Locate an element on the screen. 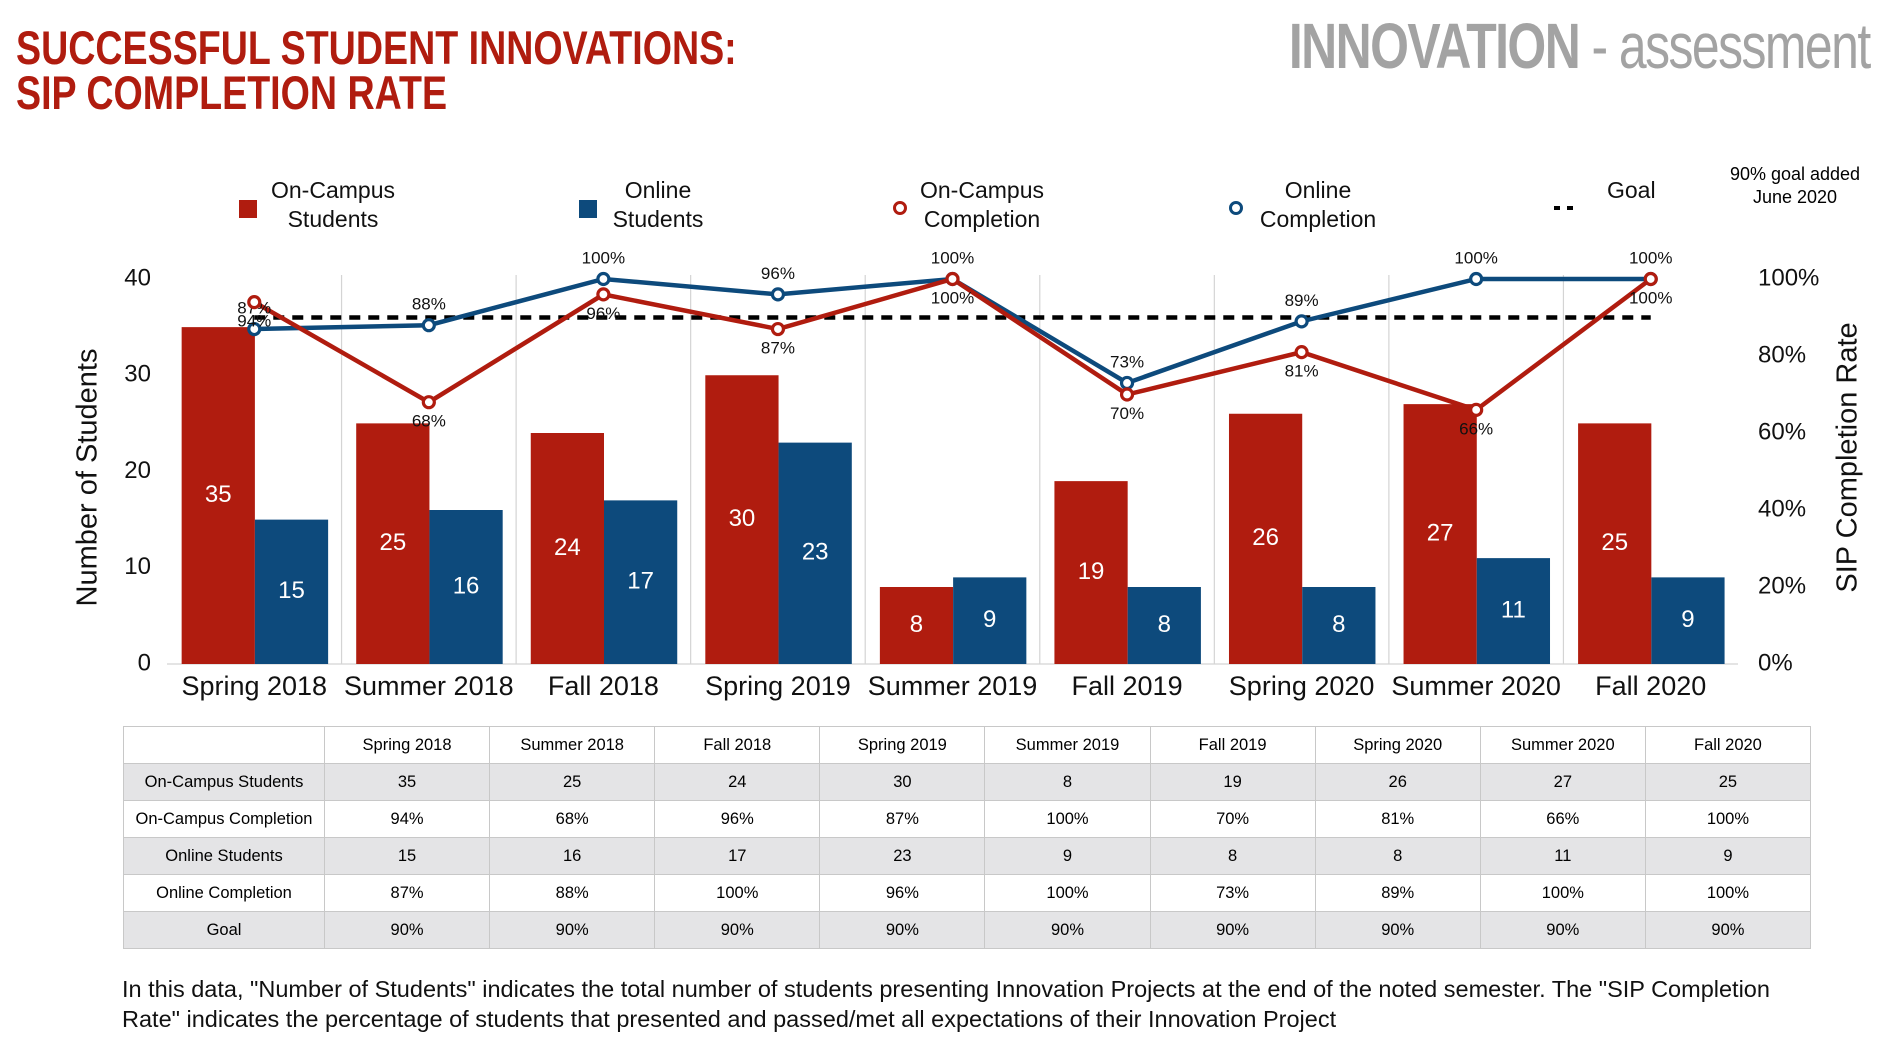 The width and height of the screenshot is (1888, 1062). table-cell: 27 is located at coordinates (1562, 782).